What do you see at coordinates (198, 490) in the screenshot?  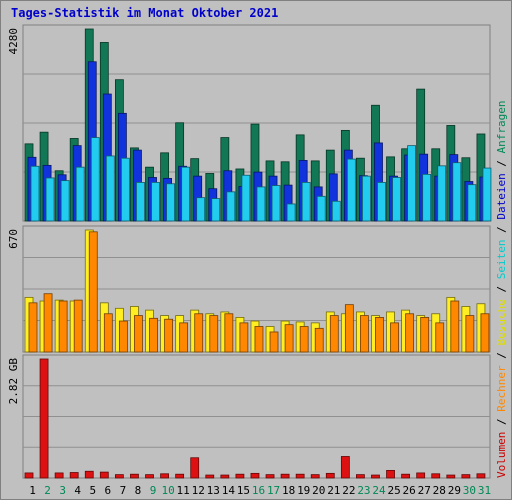 I see `x-tick-label: 12` at bounding box center [198, 490].